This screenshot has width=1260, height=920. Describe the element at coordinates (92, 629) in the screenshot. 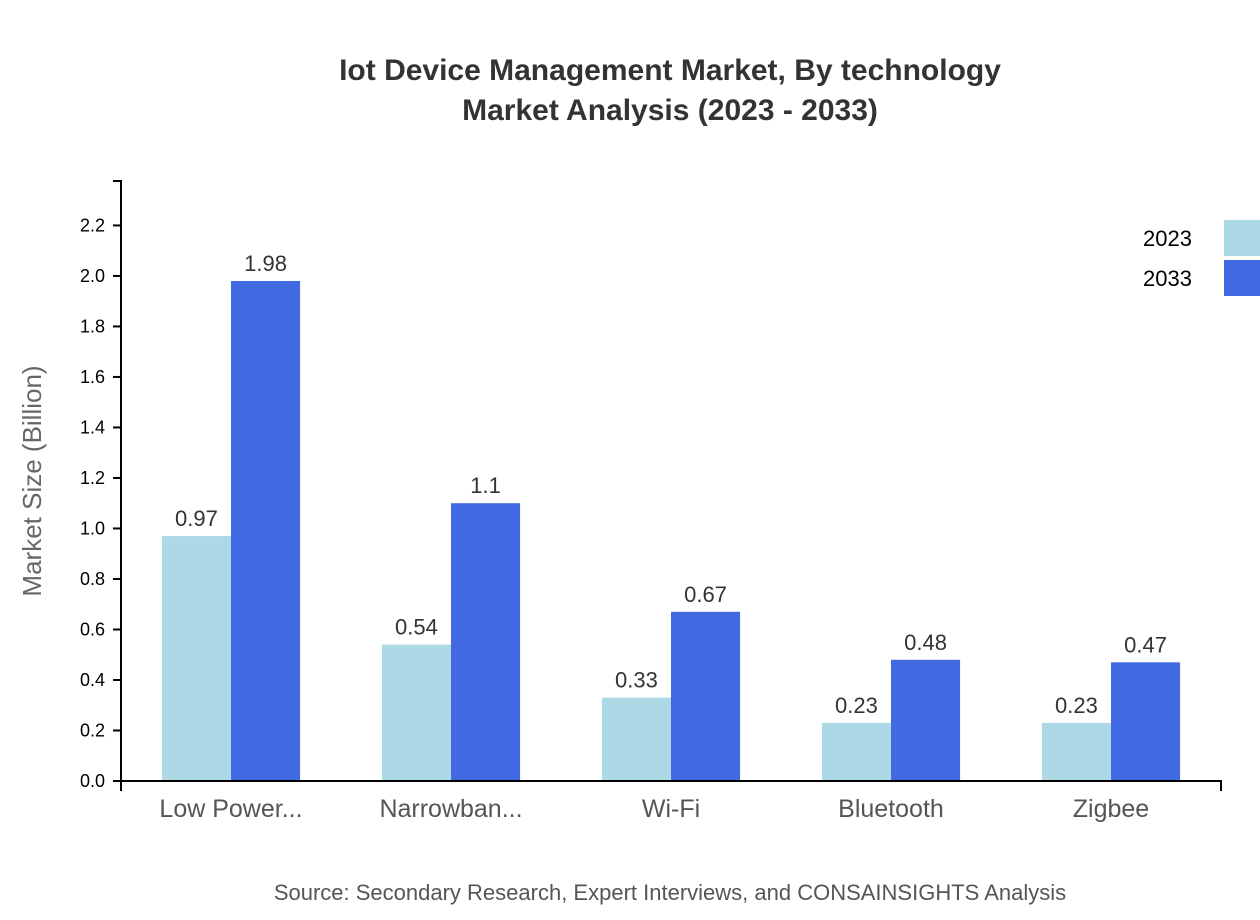

I see `y-tick-label: 0.6` at that location.